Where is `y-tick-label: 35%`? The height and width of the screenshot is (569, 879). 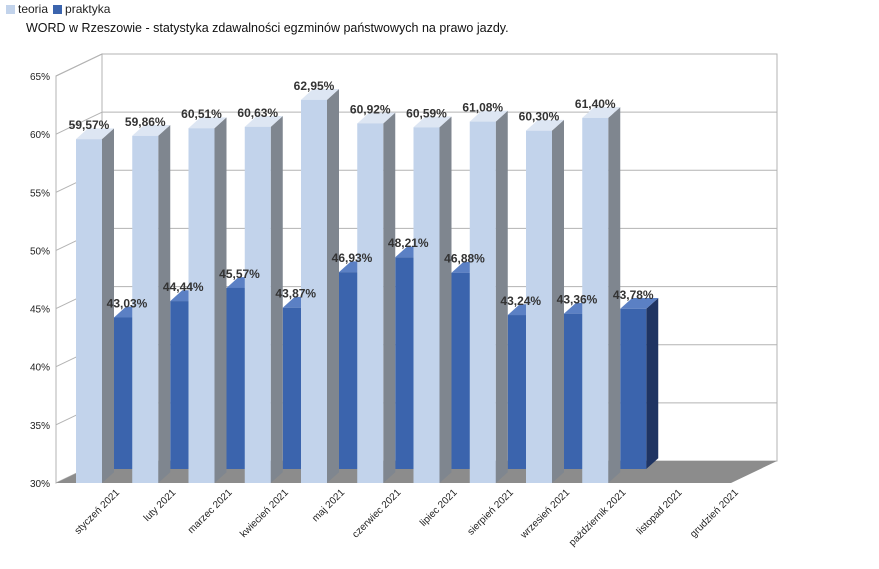
y-tick-label: 35% is located at coordinates (40, 426).